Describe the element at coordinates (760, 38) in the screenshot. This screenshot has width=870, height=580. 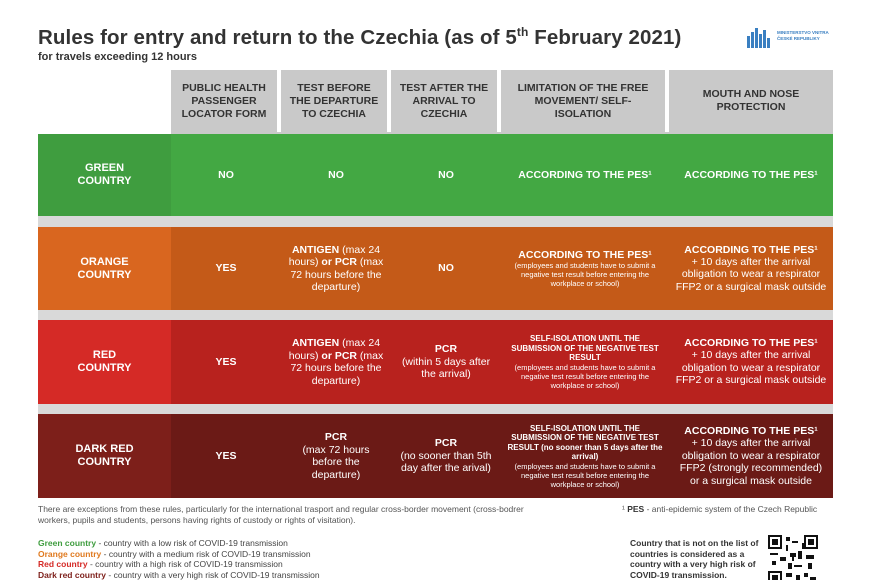
I see `logo-bars` at that location.